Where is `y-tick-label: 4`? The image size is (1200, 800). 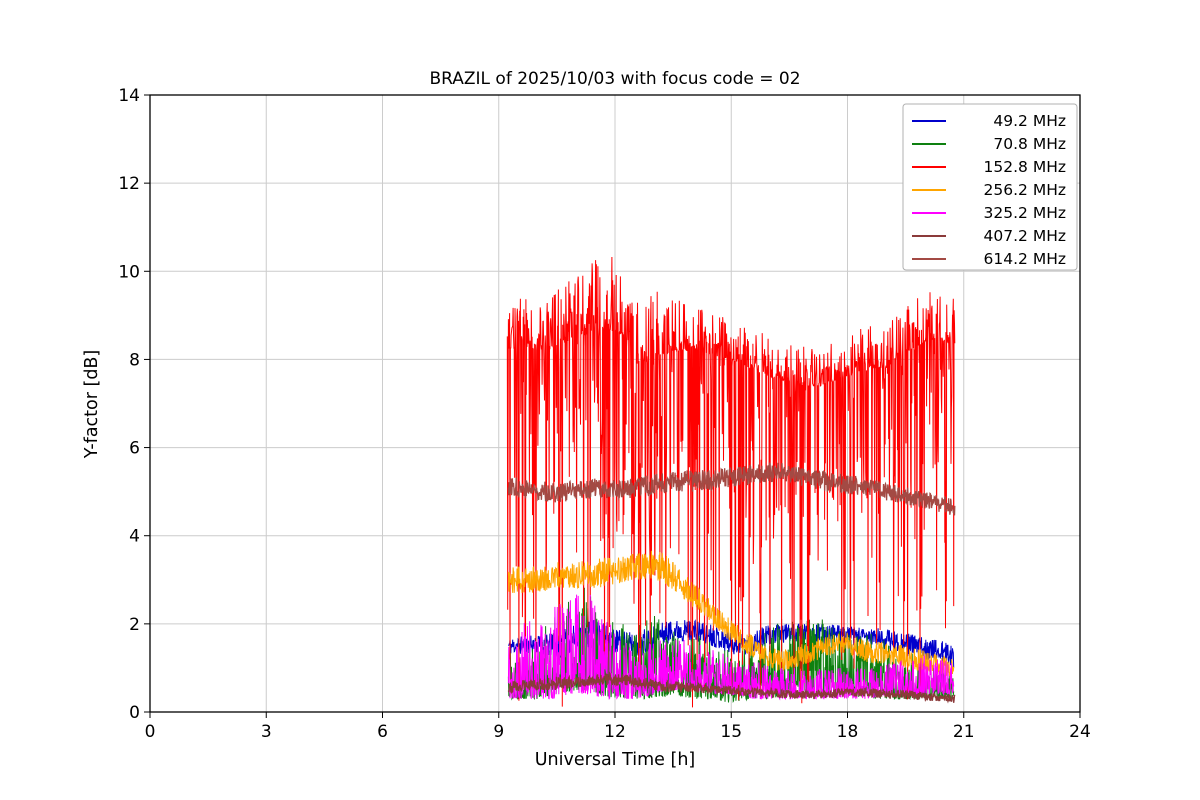 y-tick-label: 4 is located at coordinates (134, 537).